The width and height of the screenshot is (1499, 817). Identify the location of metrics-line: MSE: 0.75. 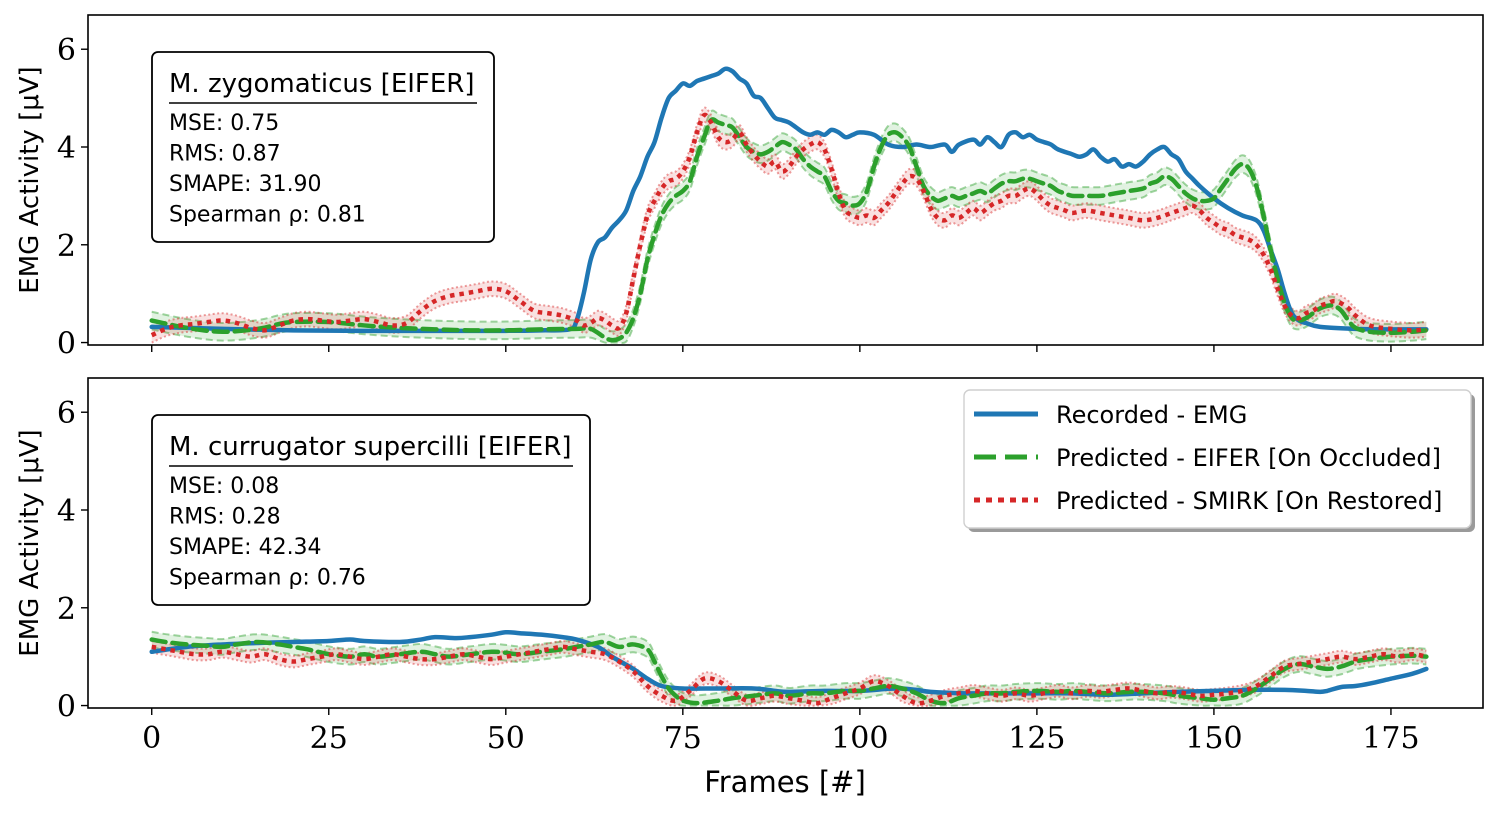
(224, 123).